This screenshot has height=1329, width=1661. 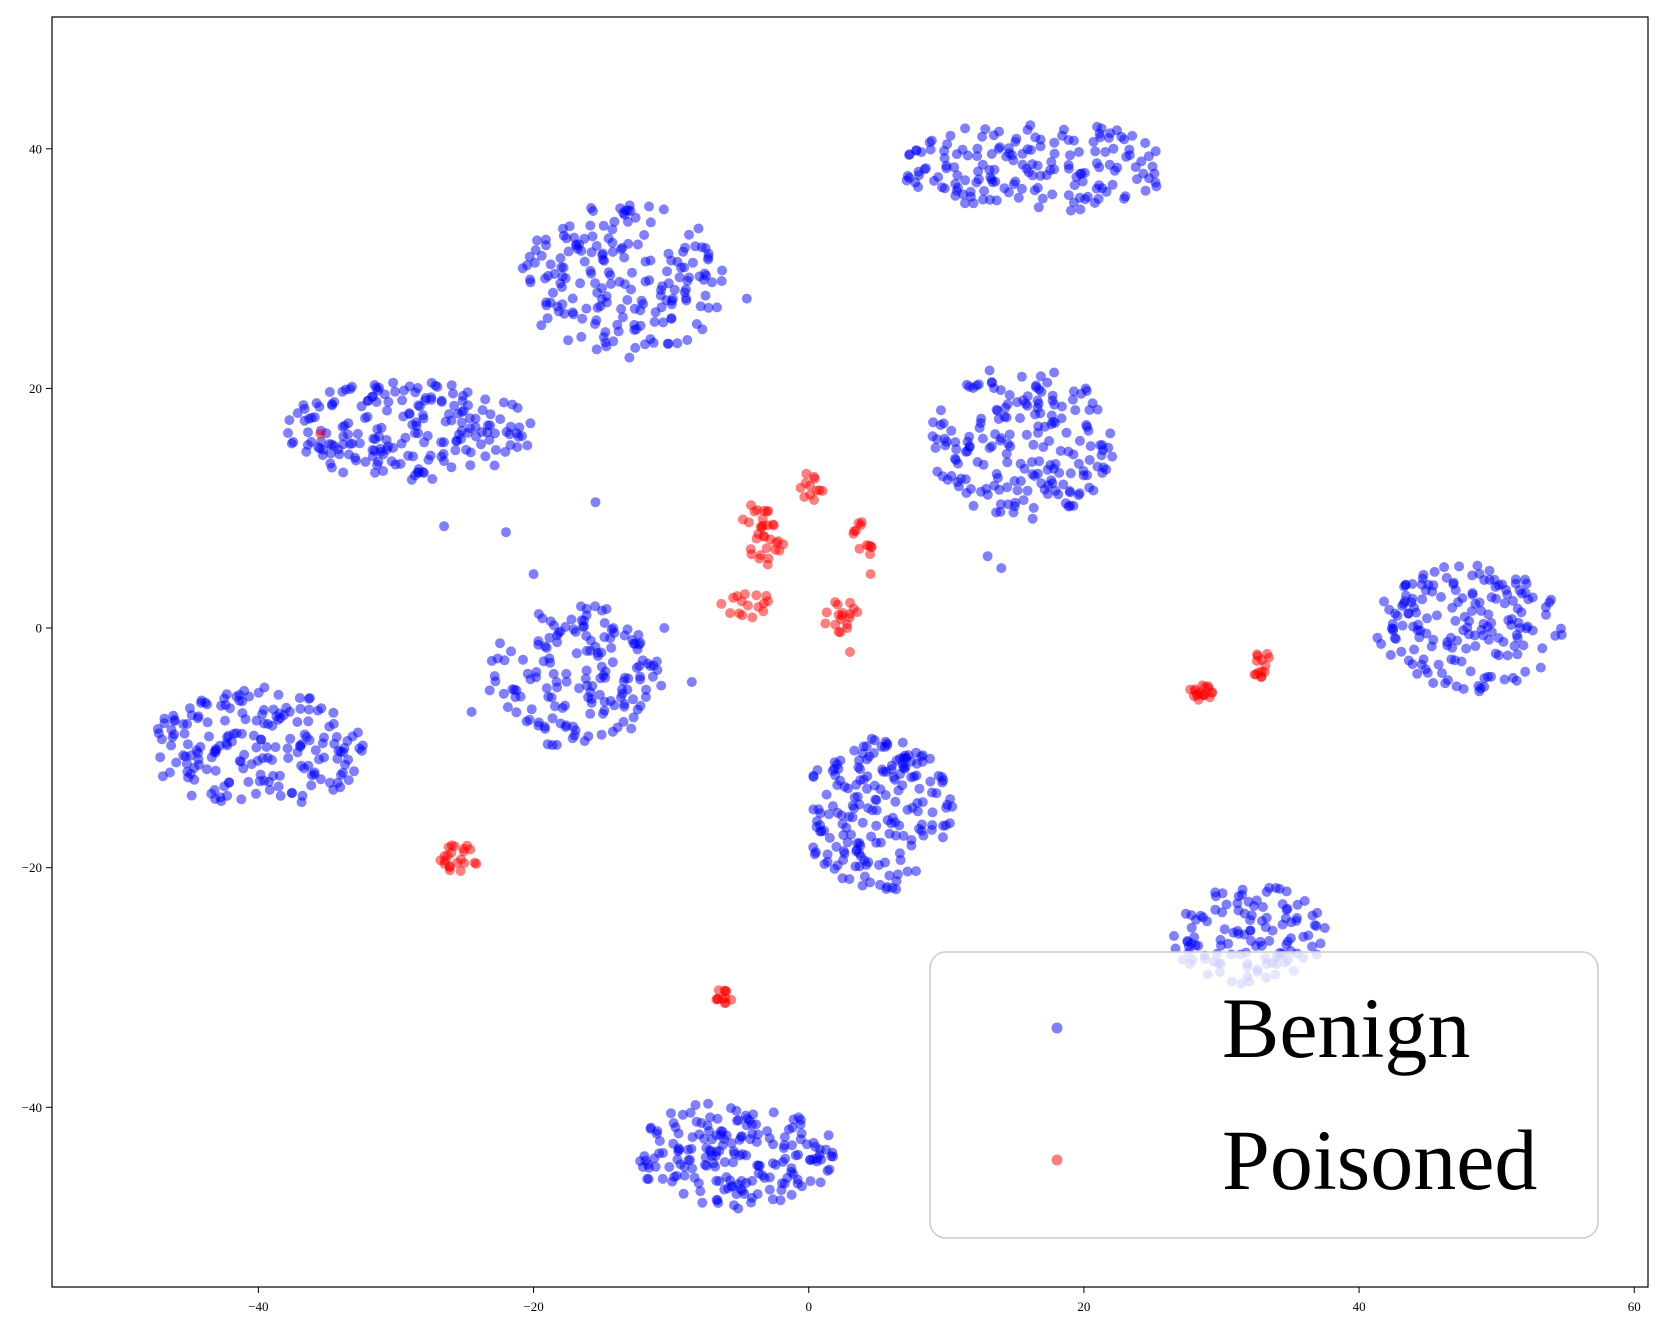 I want to click on legend-label-poisoned: Poisoned, so click(x=1379, y=1160).